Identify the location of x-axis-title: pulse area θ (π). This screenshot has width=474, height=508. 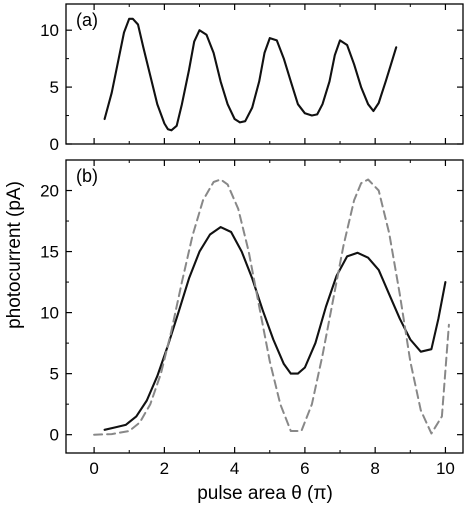
(265, 493).